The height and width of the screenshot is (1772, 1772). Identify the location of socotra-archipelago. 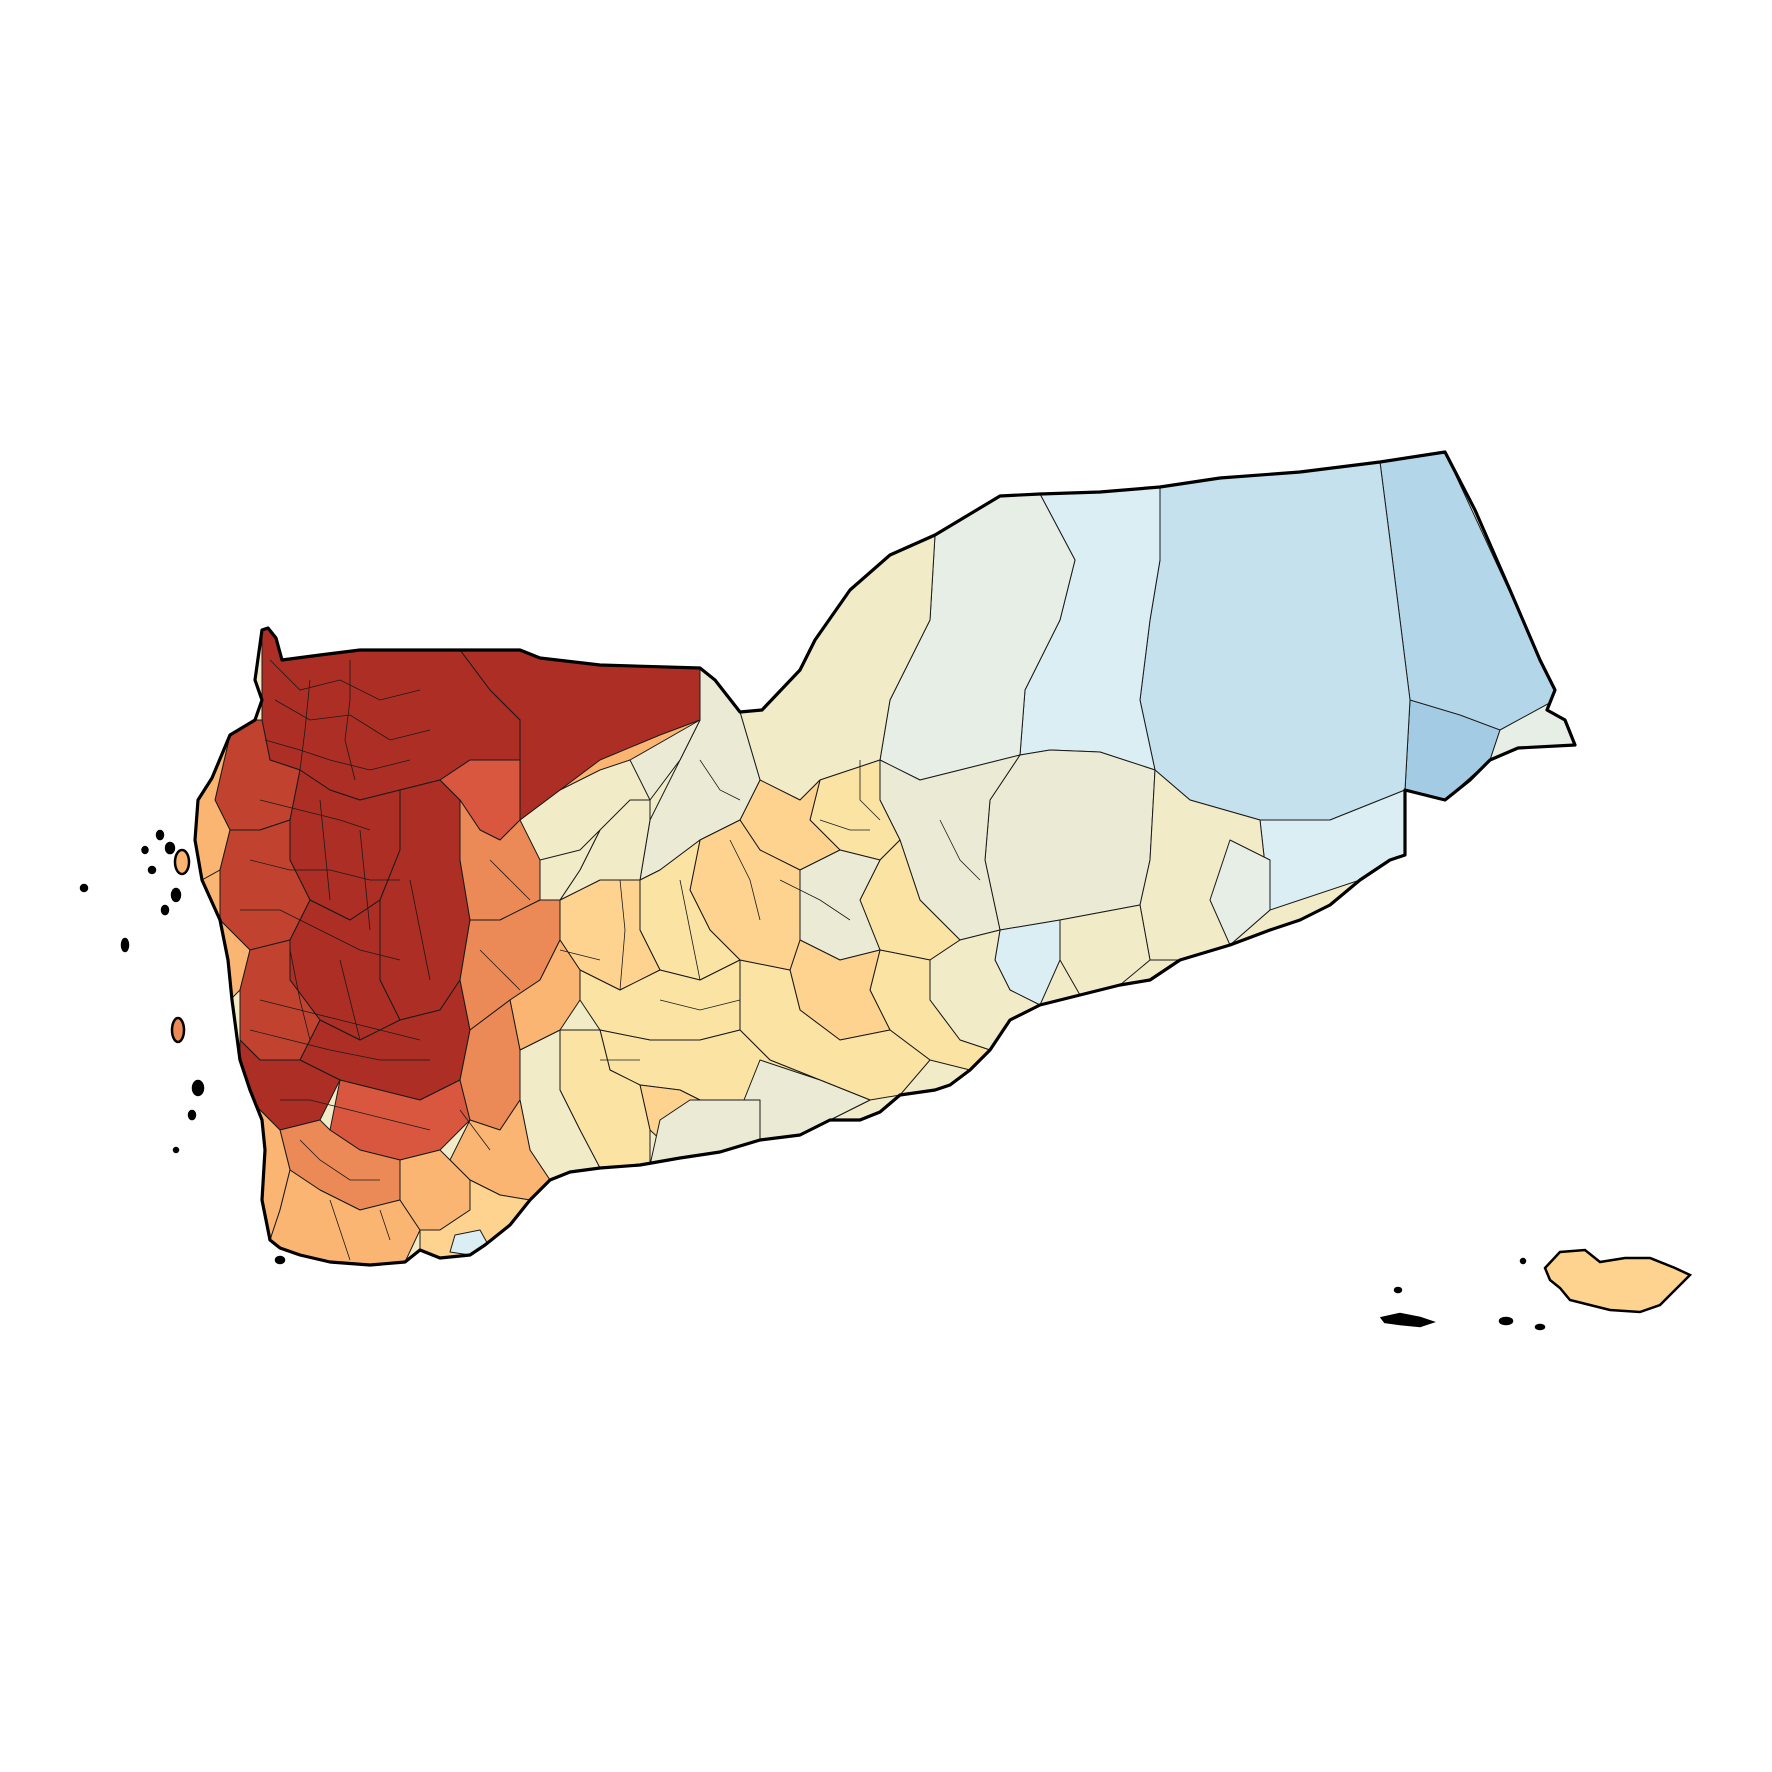
(1536, 1289).